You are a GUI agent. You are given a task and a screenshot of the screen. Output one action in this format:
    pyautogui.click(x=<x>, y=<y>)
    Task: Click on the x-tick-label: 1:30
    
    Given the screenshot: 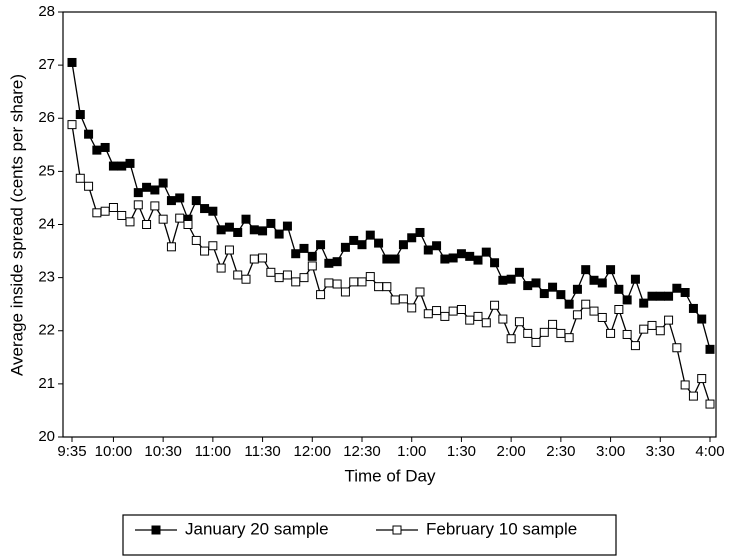 What is the action you would take?
    pyautogui.click(x=461, y=451)
    